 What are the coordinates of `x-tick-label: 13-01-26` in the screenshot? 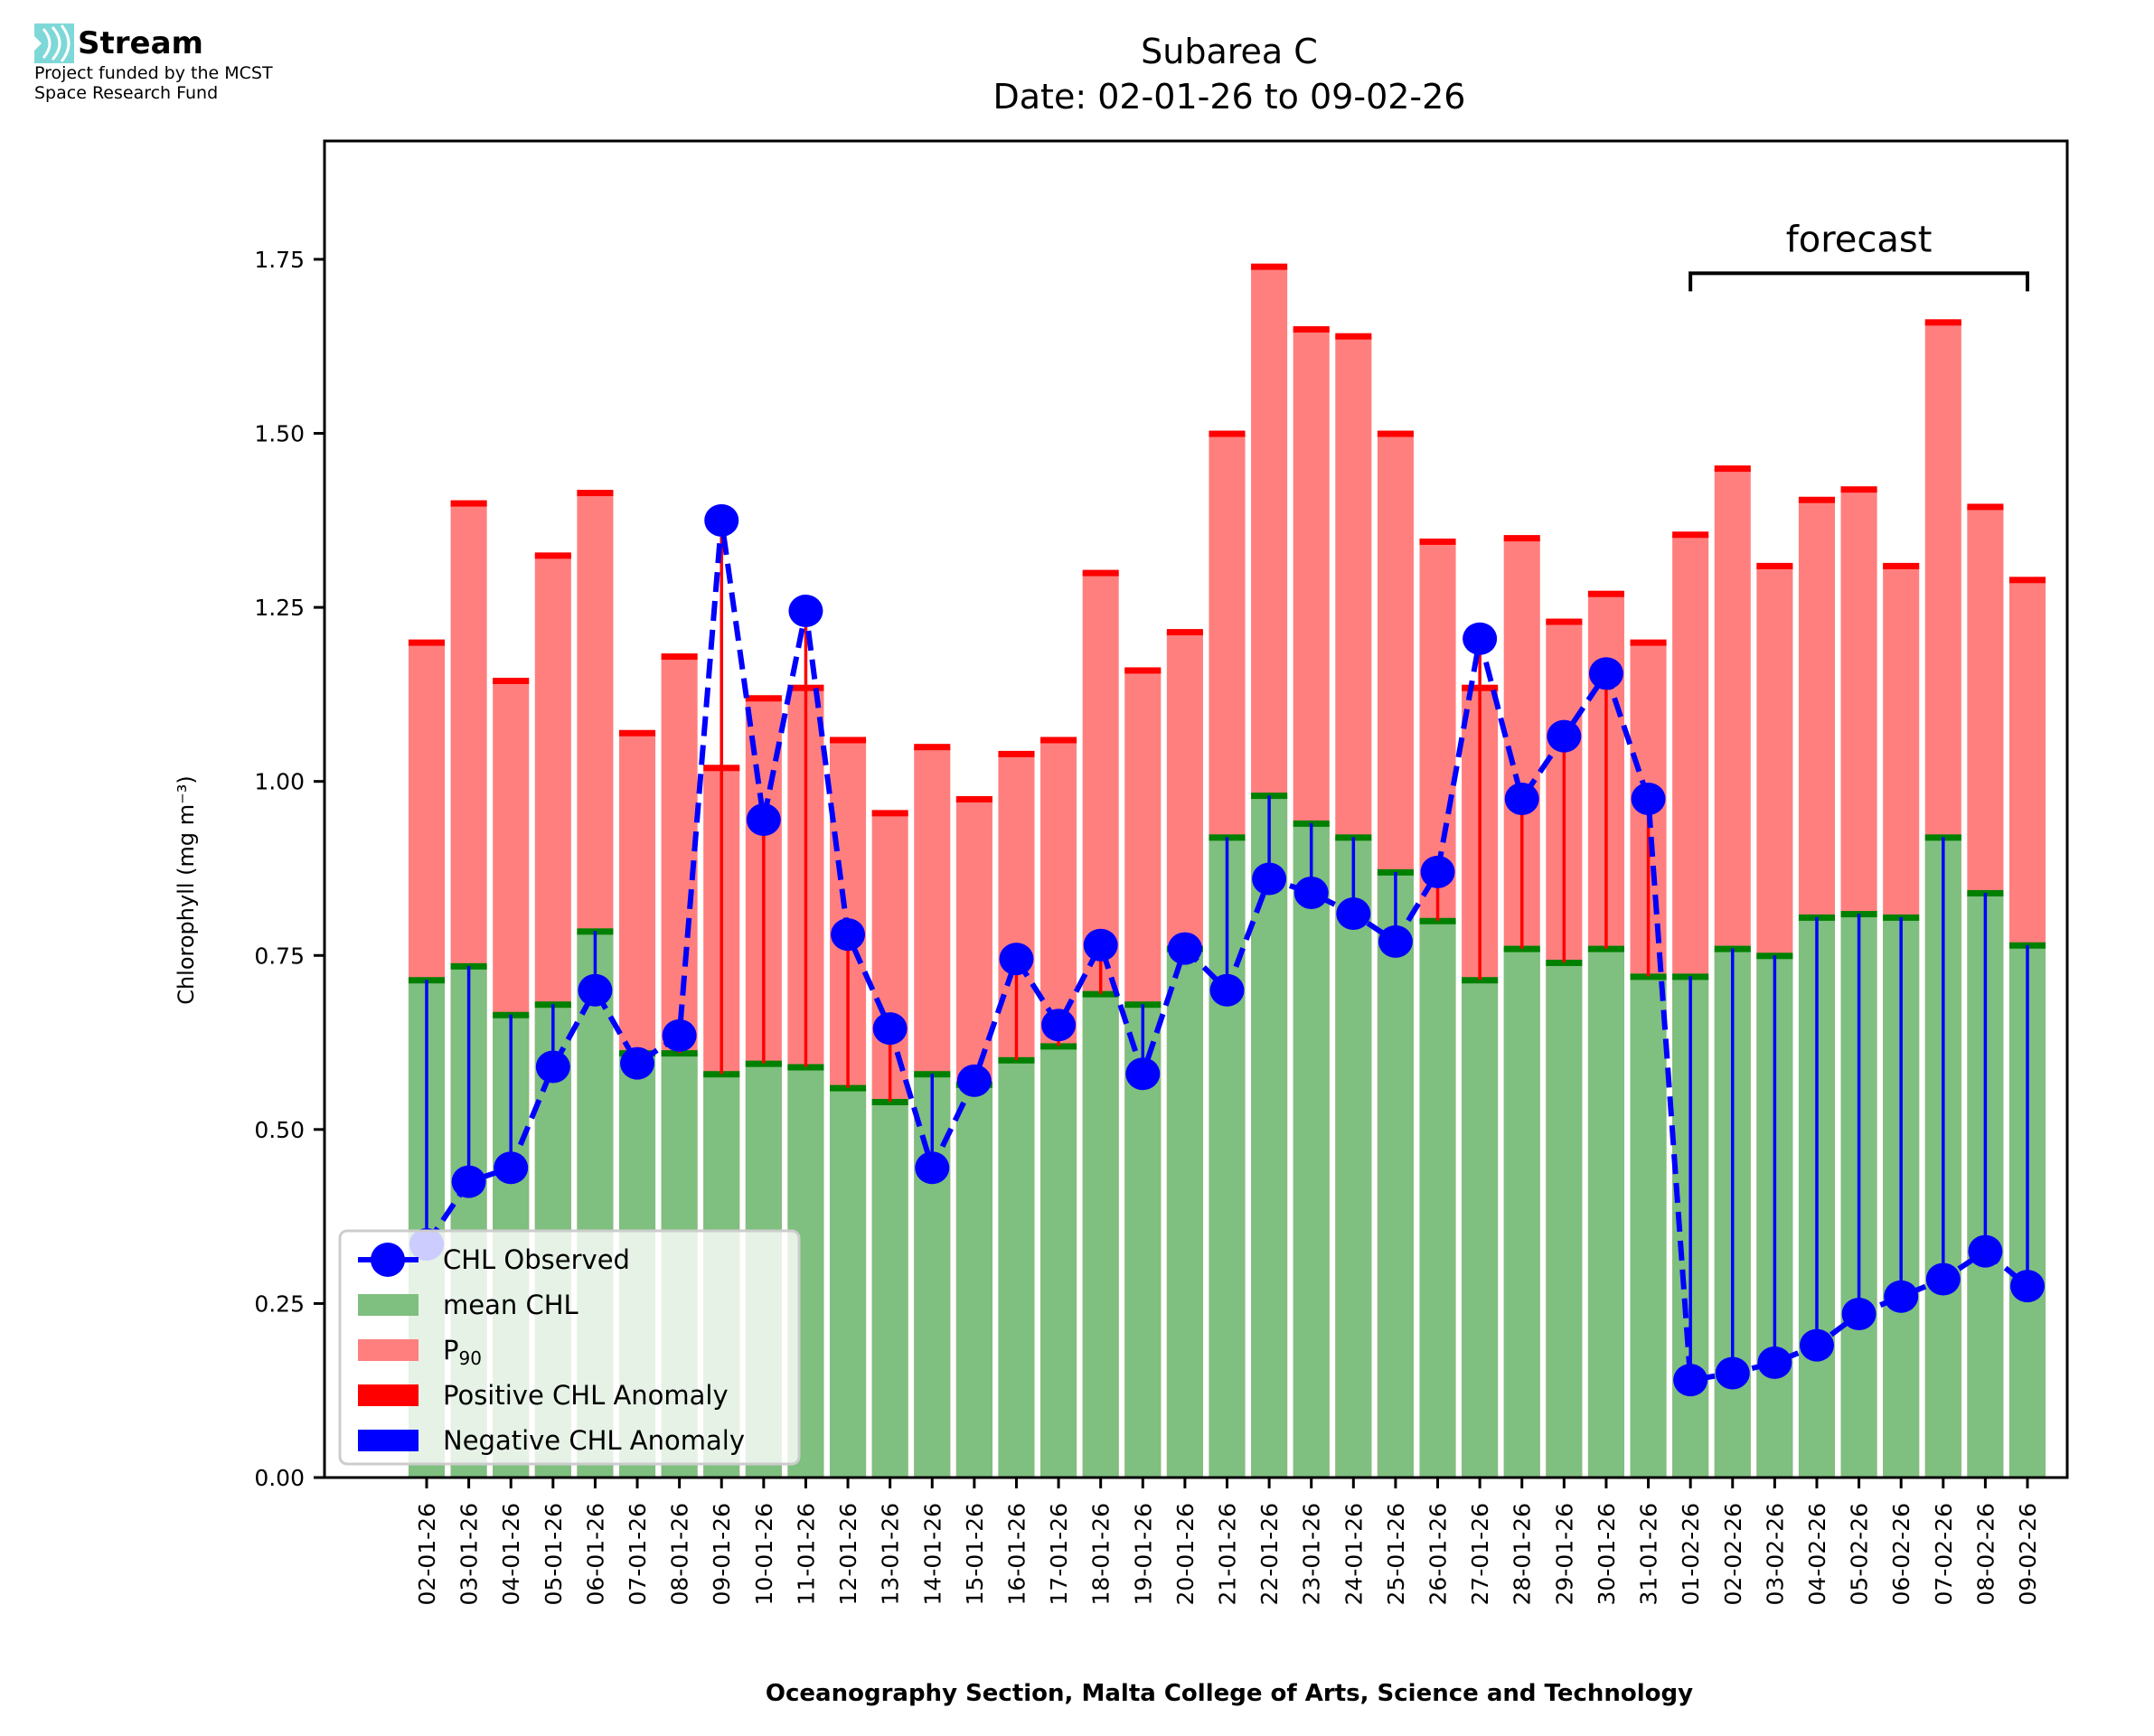 It's located at (891, 1554).